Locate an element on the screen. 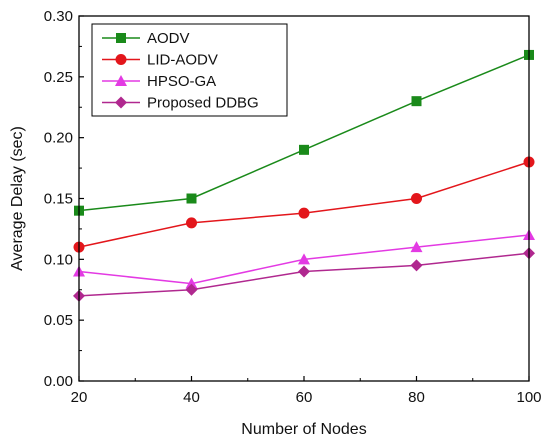 The height and width of the screenshot is (446, 550). y-tick-label: 0.20 is located at coordinates (58, 138).